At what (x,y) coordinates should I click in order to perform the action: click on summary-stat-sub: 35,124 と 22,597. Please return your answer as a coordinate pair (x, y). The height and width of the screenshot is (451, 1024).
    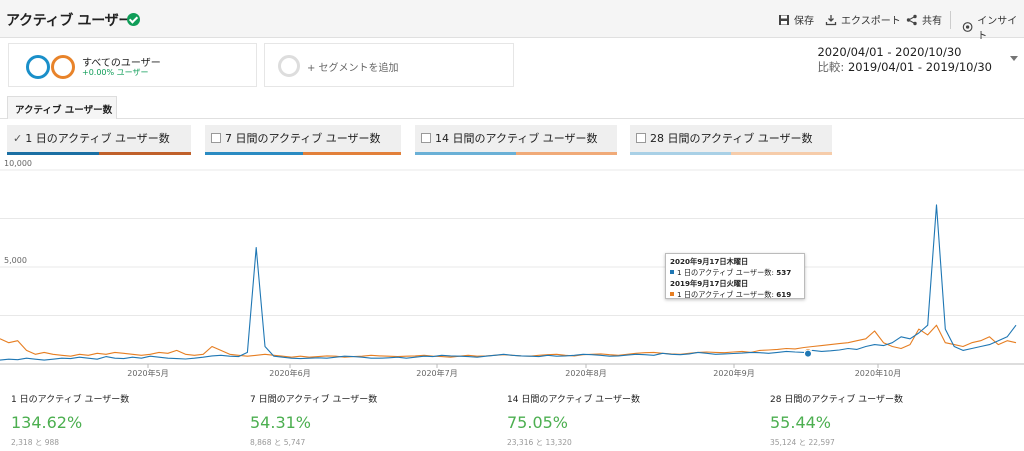
    Looking at the image, I should click on (802, 442).